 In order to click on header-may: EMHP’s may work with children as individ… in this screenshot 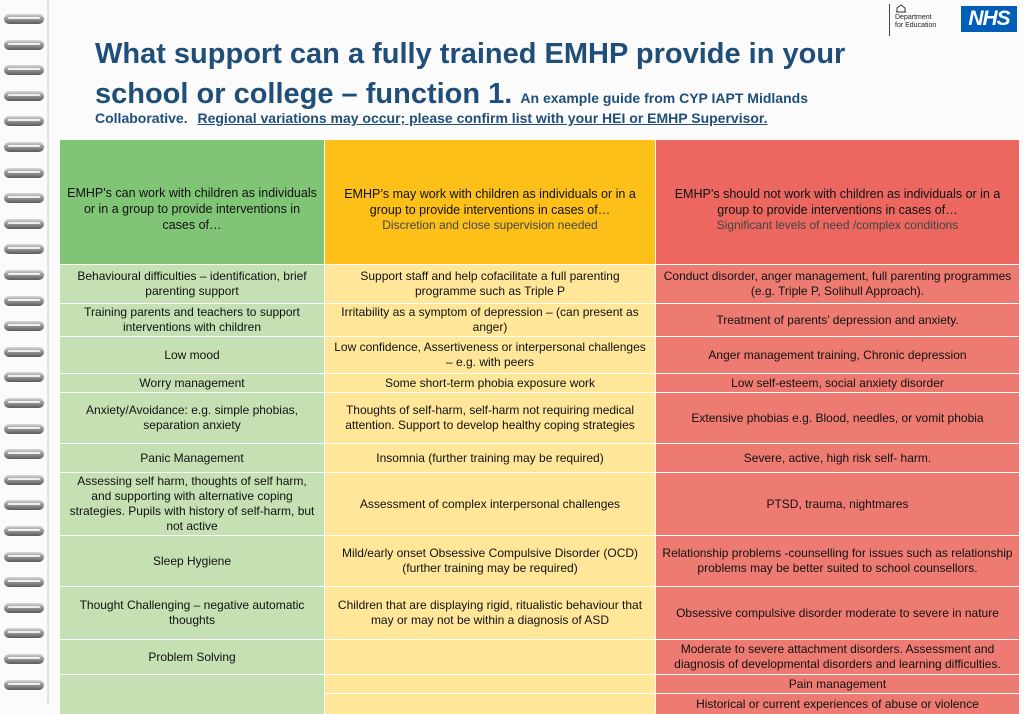, I will do `click(490, 202)`.